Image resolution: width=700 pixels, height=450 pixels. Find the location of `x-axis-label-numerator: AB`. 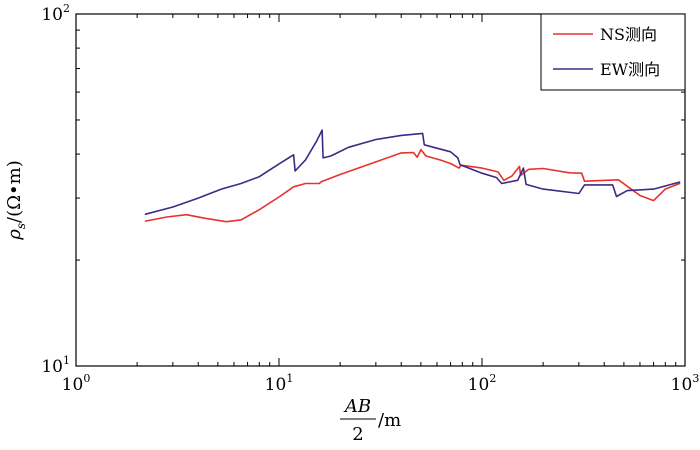

x-axis-label-numerator: AB is located at coordinates (357, 406).